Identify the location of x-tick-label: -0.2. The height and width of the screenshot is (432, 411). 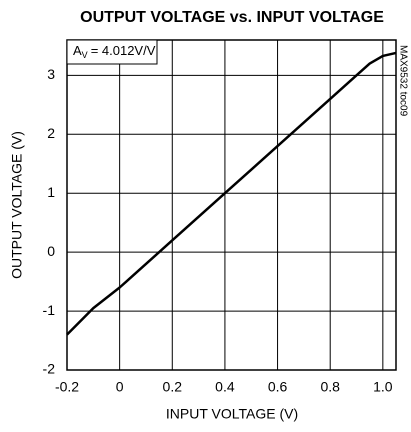
(67, 387).